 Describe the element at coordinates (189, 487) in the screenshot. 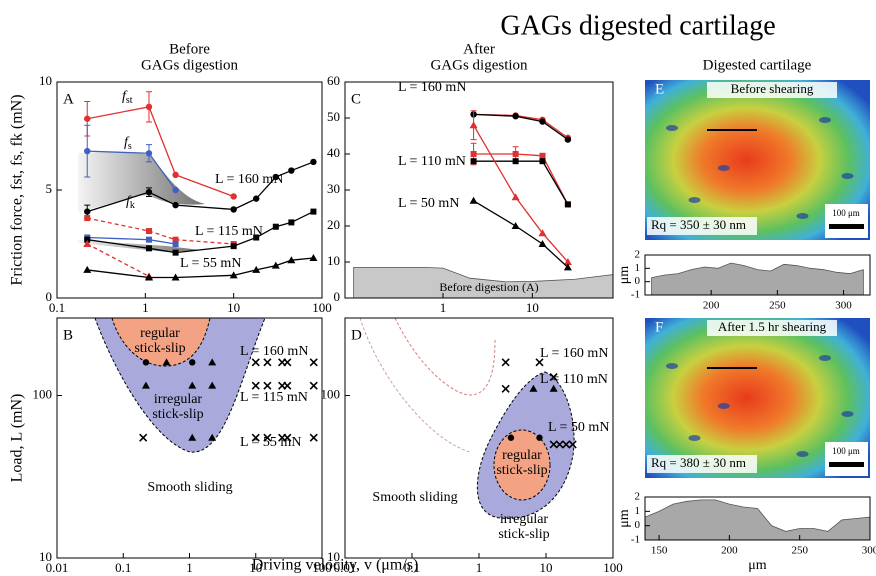

I see `annotation-text: Smooth sliding` at that location.